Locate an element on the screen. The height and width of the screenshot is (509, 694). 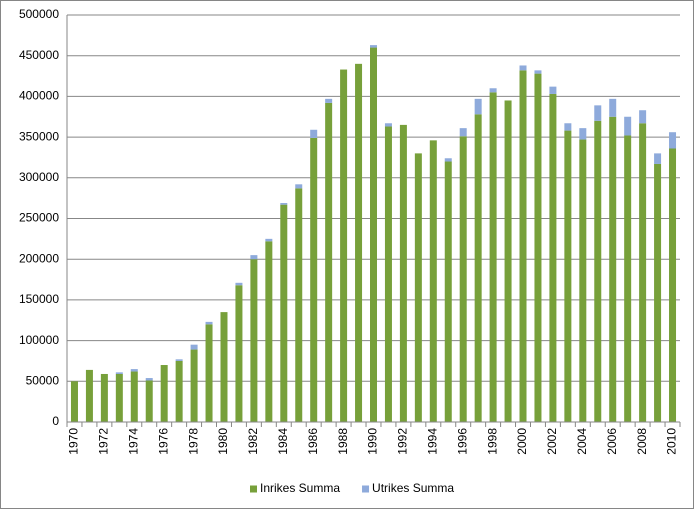
y-tick-label: 350000 is located at coordinates (39, 136).